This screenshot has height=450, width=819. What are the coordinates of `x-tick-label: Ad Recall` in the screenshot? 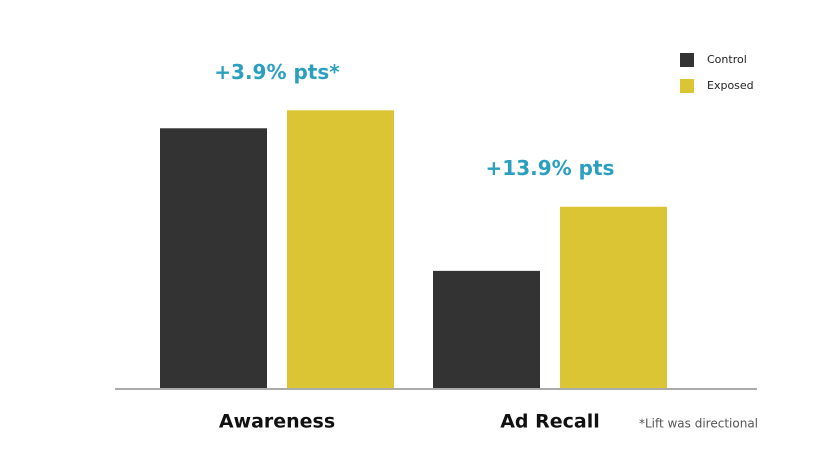 It's located at (550, 422).